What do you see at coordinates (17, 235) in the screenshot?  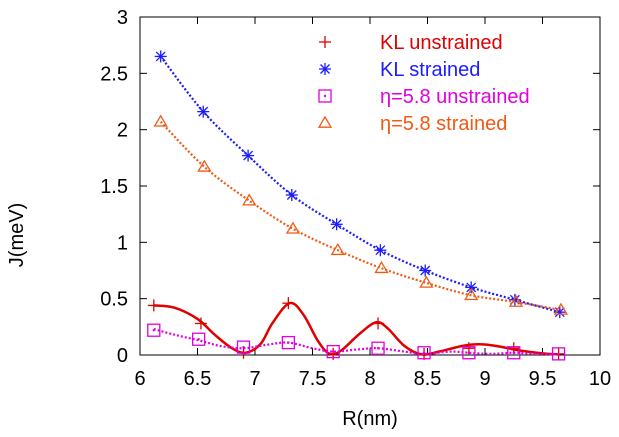 I see `y-axis-label: J(meV)` at bounding box center [17, 235].